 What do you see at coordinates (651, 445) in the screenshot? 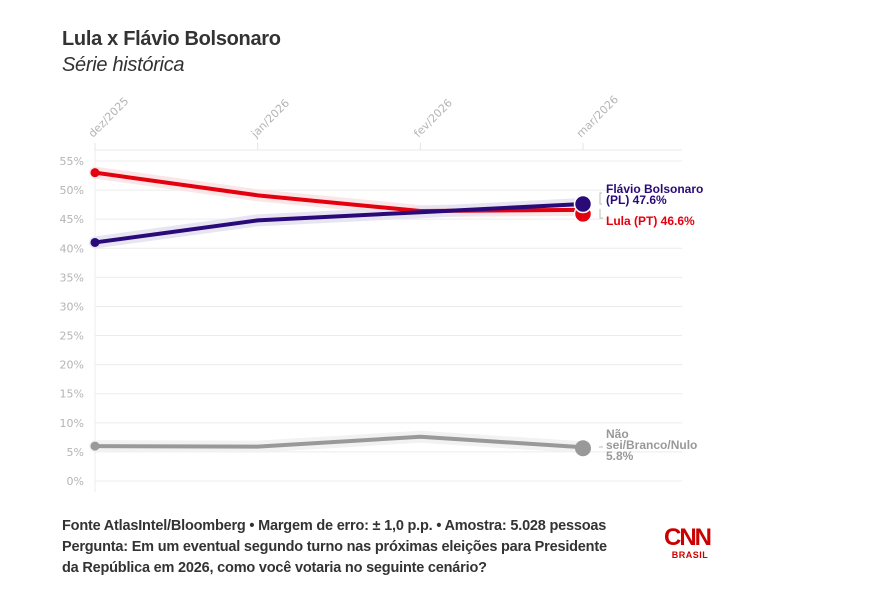
I see `series-end-label-nao-sei: sei/Branco/Nulo` at bounding box center [651, 445].